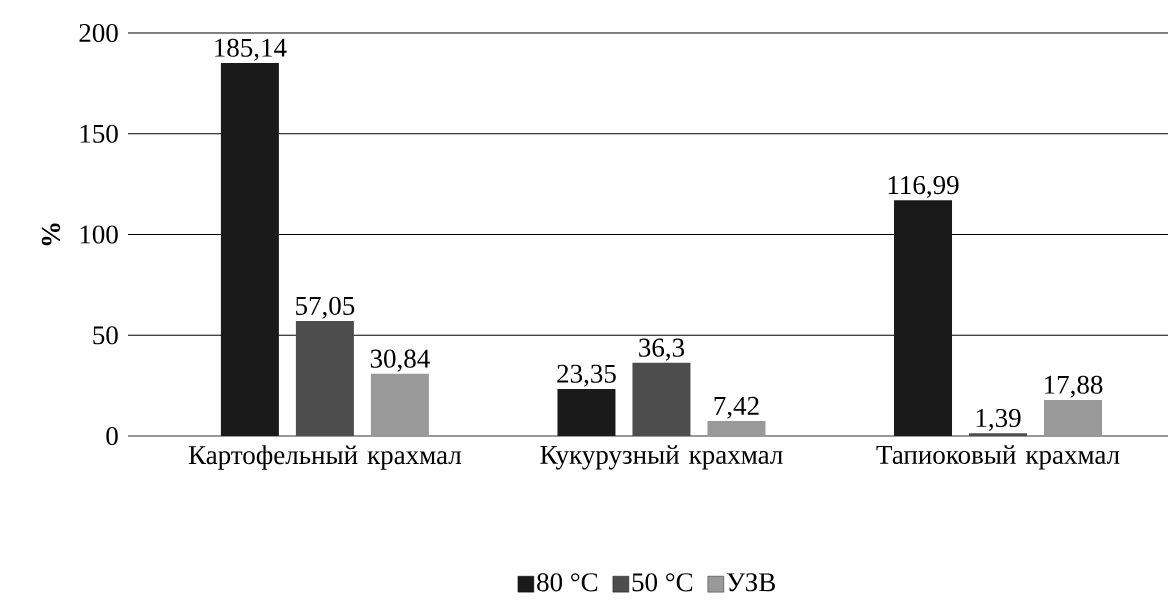 The width and height of the screenshot is (1170, 605). What do you see at coordinates (1074, 386) in the screenshot?
I see `data-label: 17,88` at bounding box center [1074, 386].